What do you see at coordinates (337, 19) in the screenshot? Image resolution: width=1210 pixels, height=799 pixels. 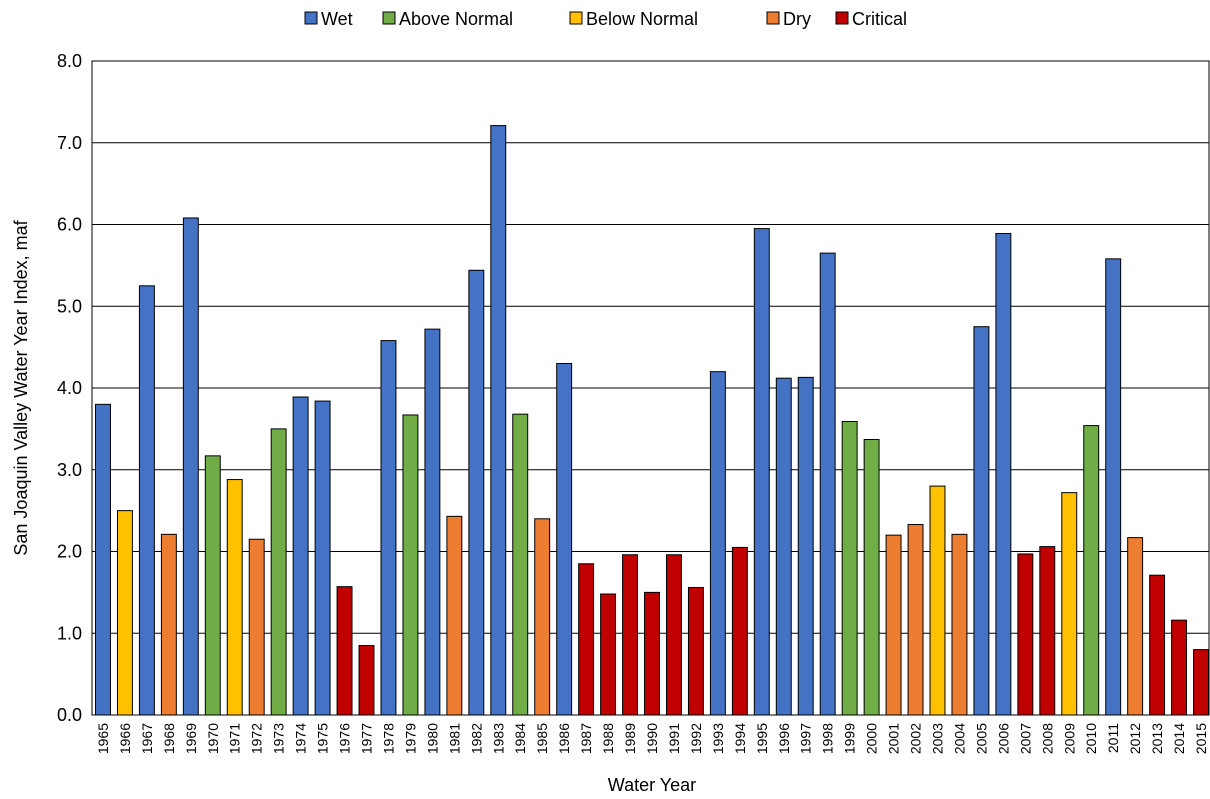 I see `legend-label: Wet` at bounding box center [337, 19].